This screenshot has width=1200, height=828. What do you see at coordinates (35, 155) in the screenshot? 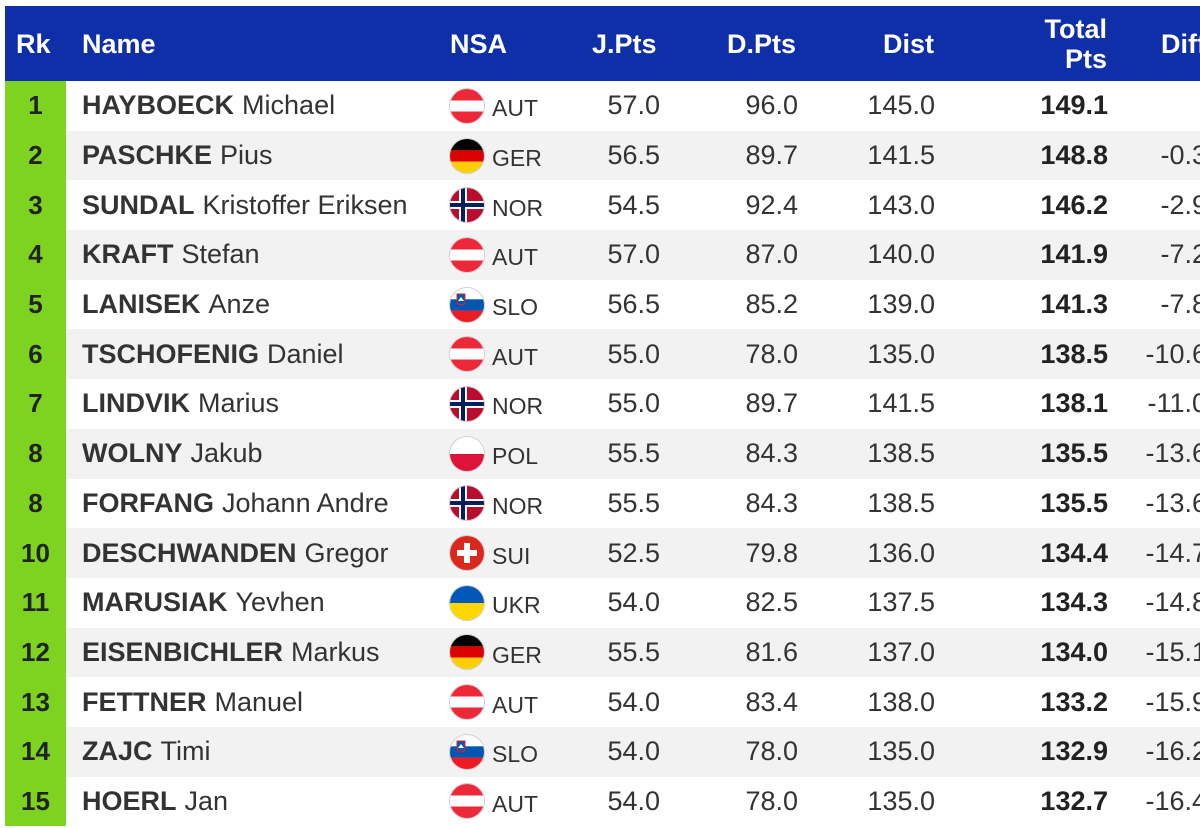
I see `rank-cell: 2` at bounding box center [35, 155].